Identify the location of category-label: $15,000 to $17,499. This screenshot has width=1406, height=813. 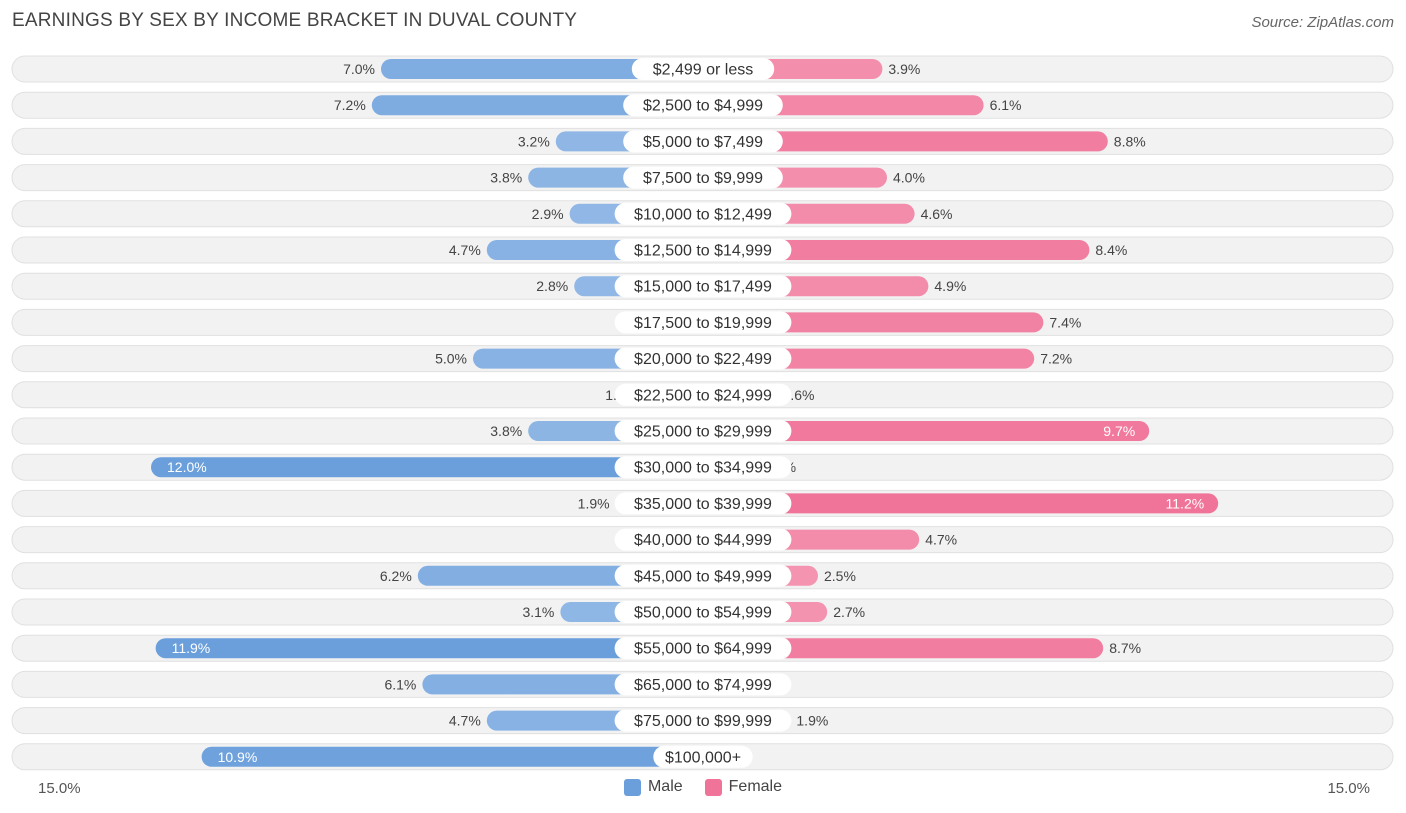
(703, 287).